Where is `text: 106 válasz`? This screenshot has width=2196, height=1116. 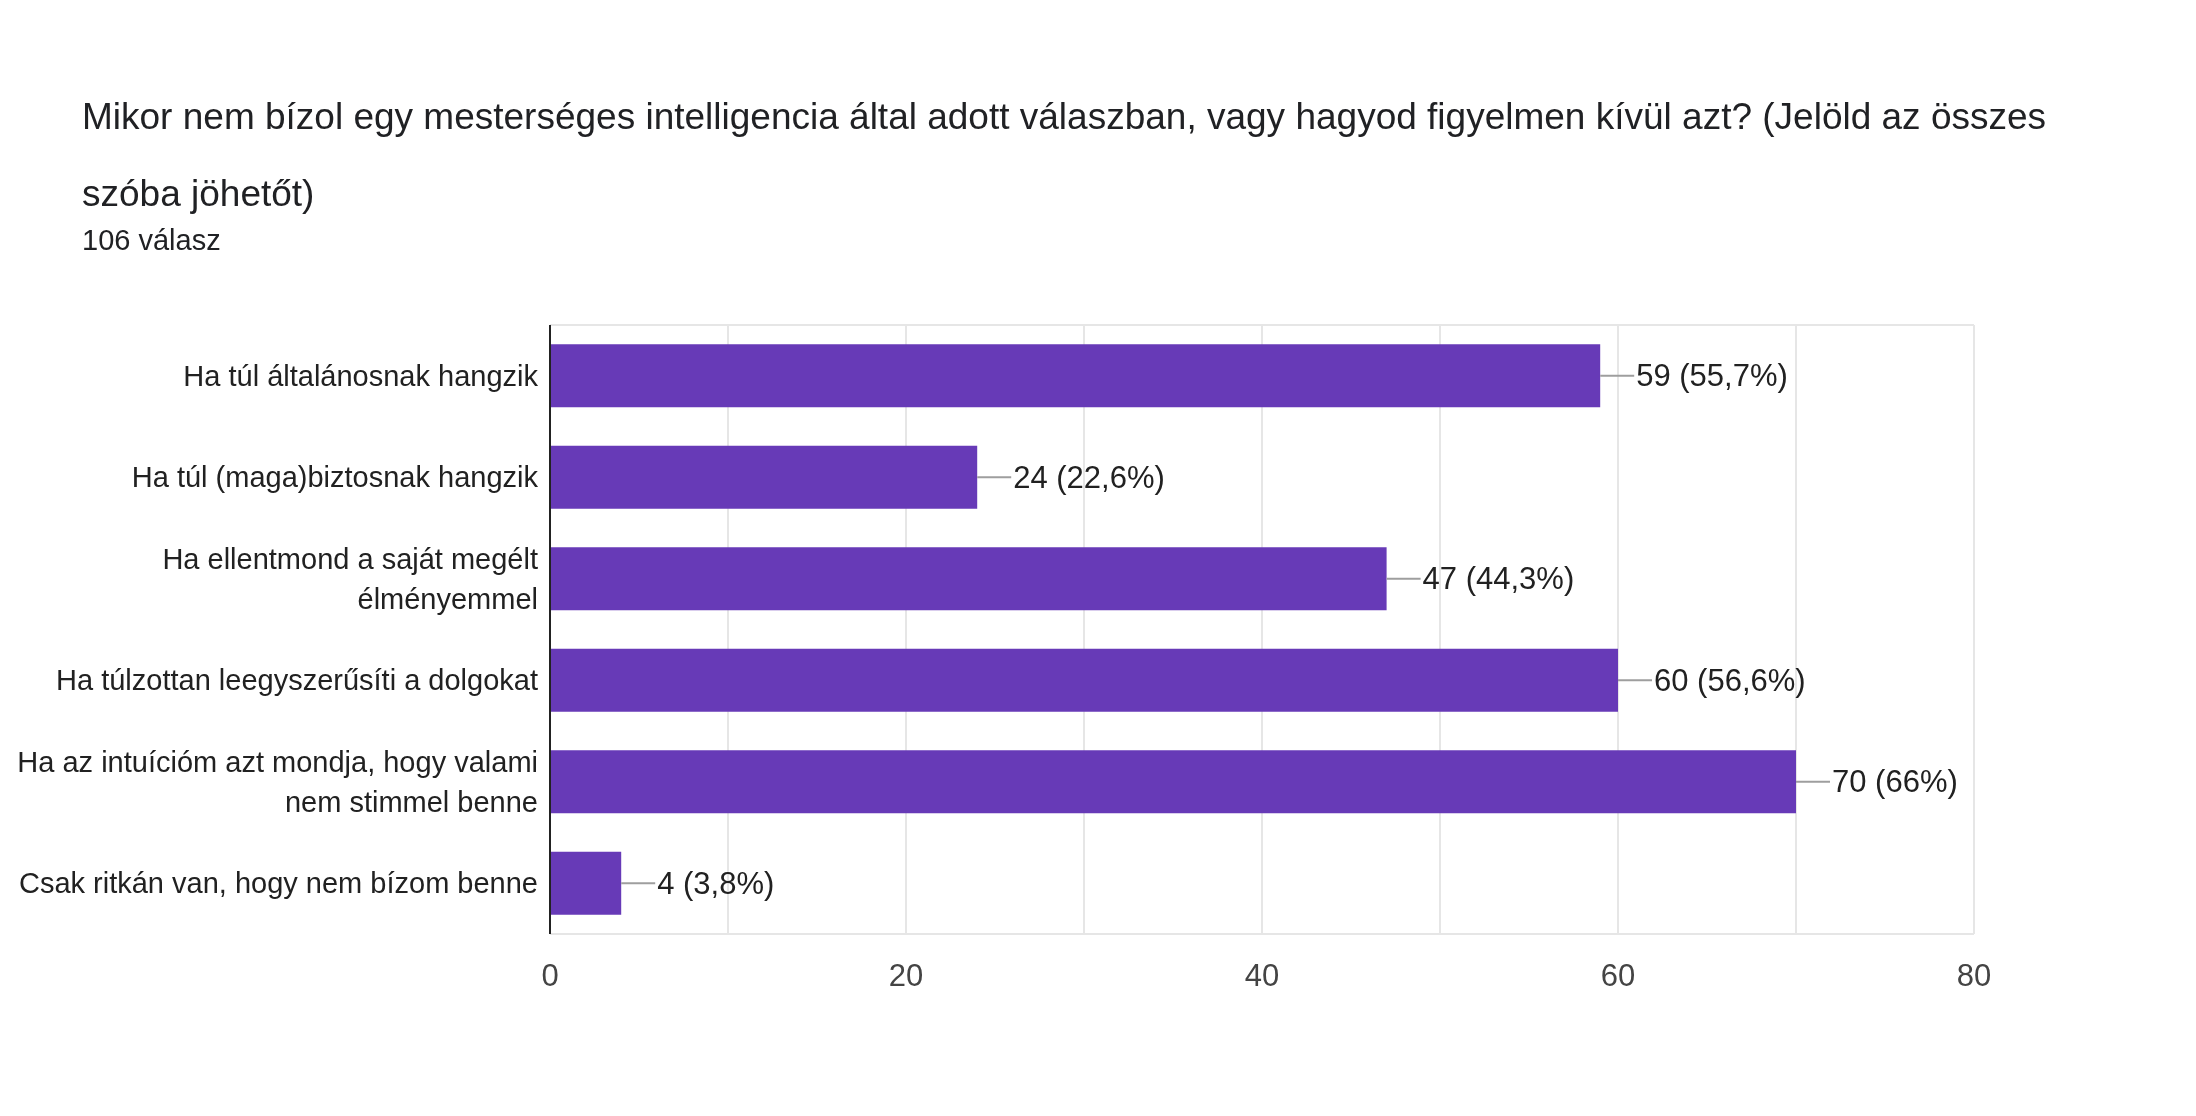 text: 106 válasz is located at coordinates (151, 240).